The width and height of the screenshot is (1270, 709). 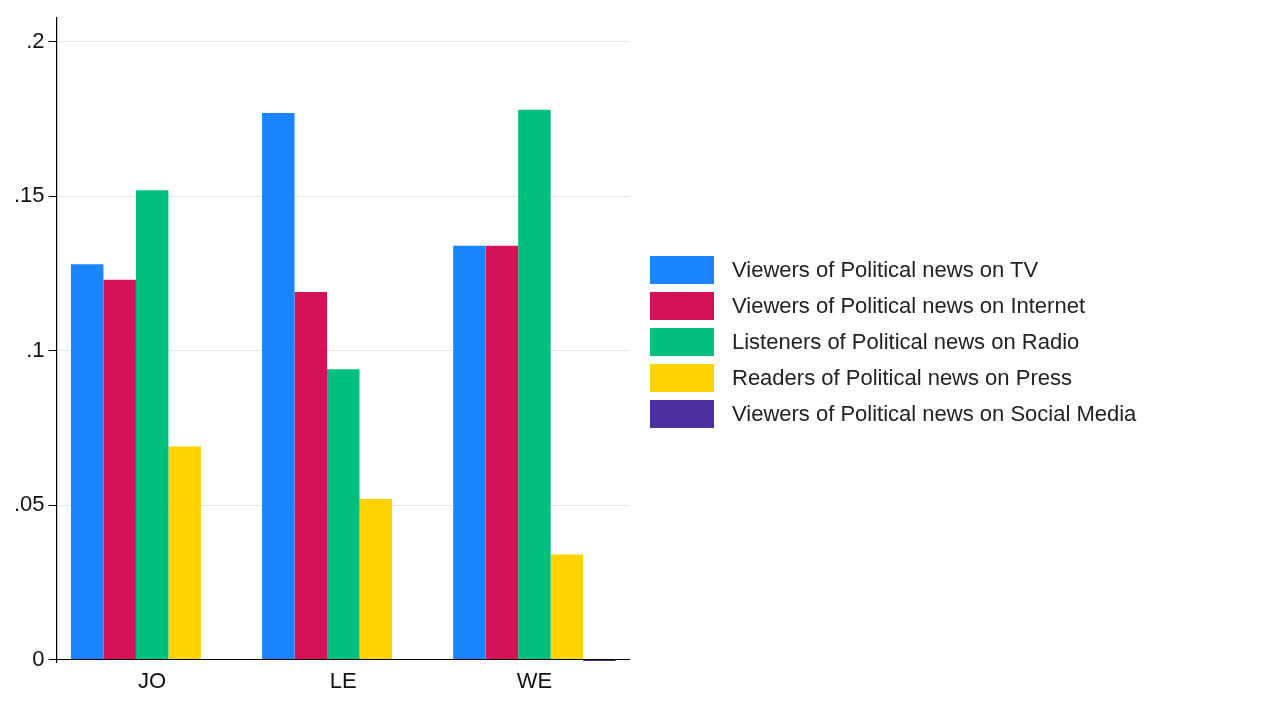 I want to click on x-tick-label: WE, so click(x=534, y=680).